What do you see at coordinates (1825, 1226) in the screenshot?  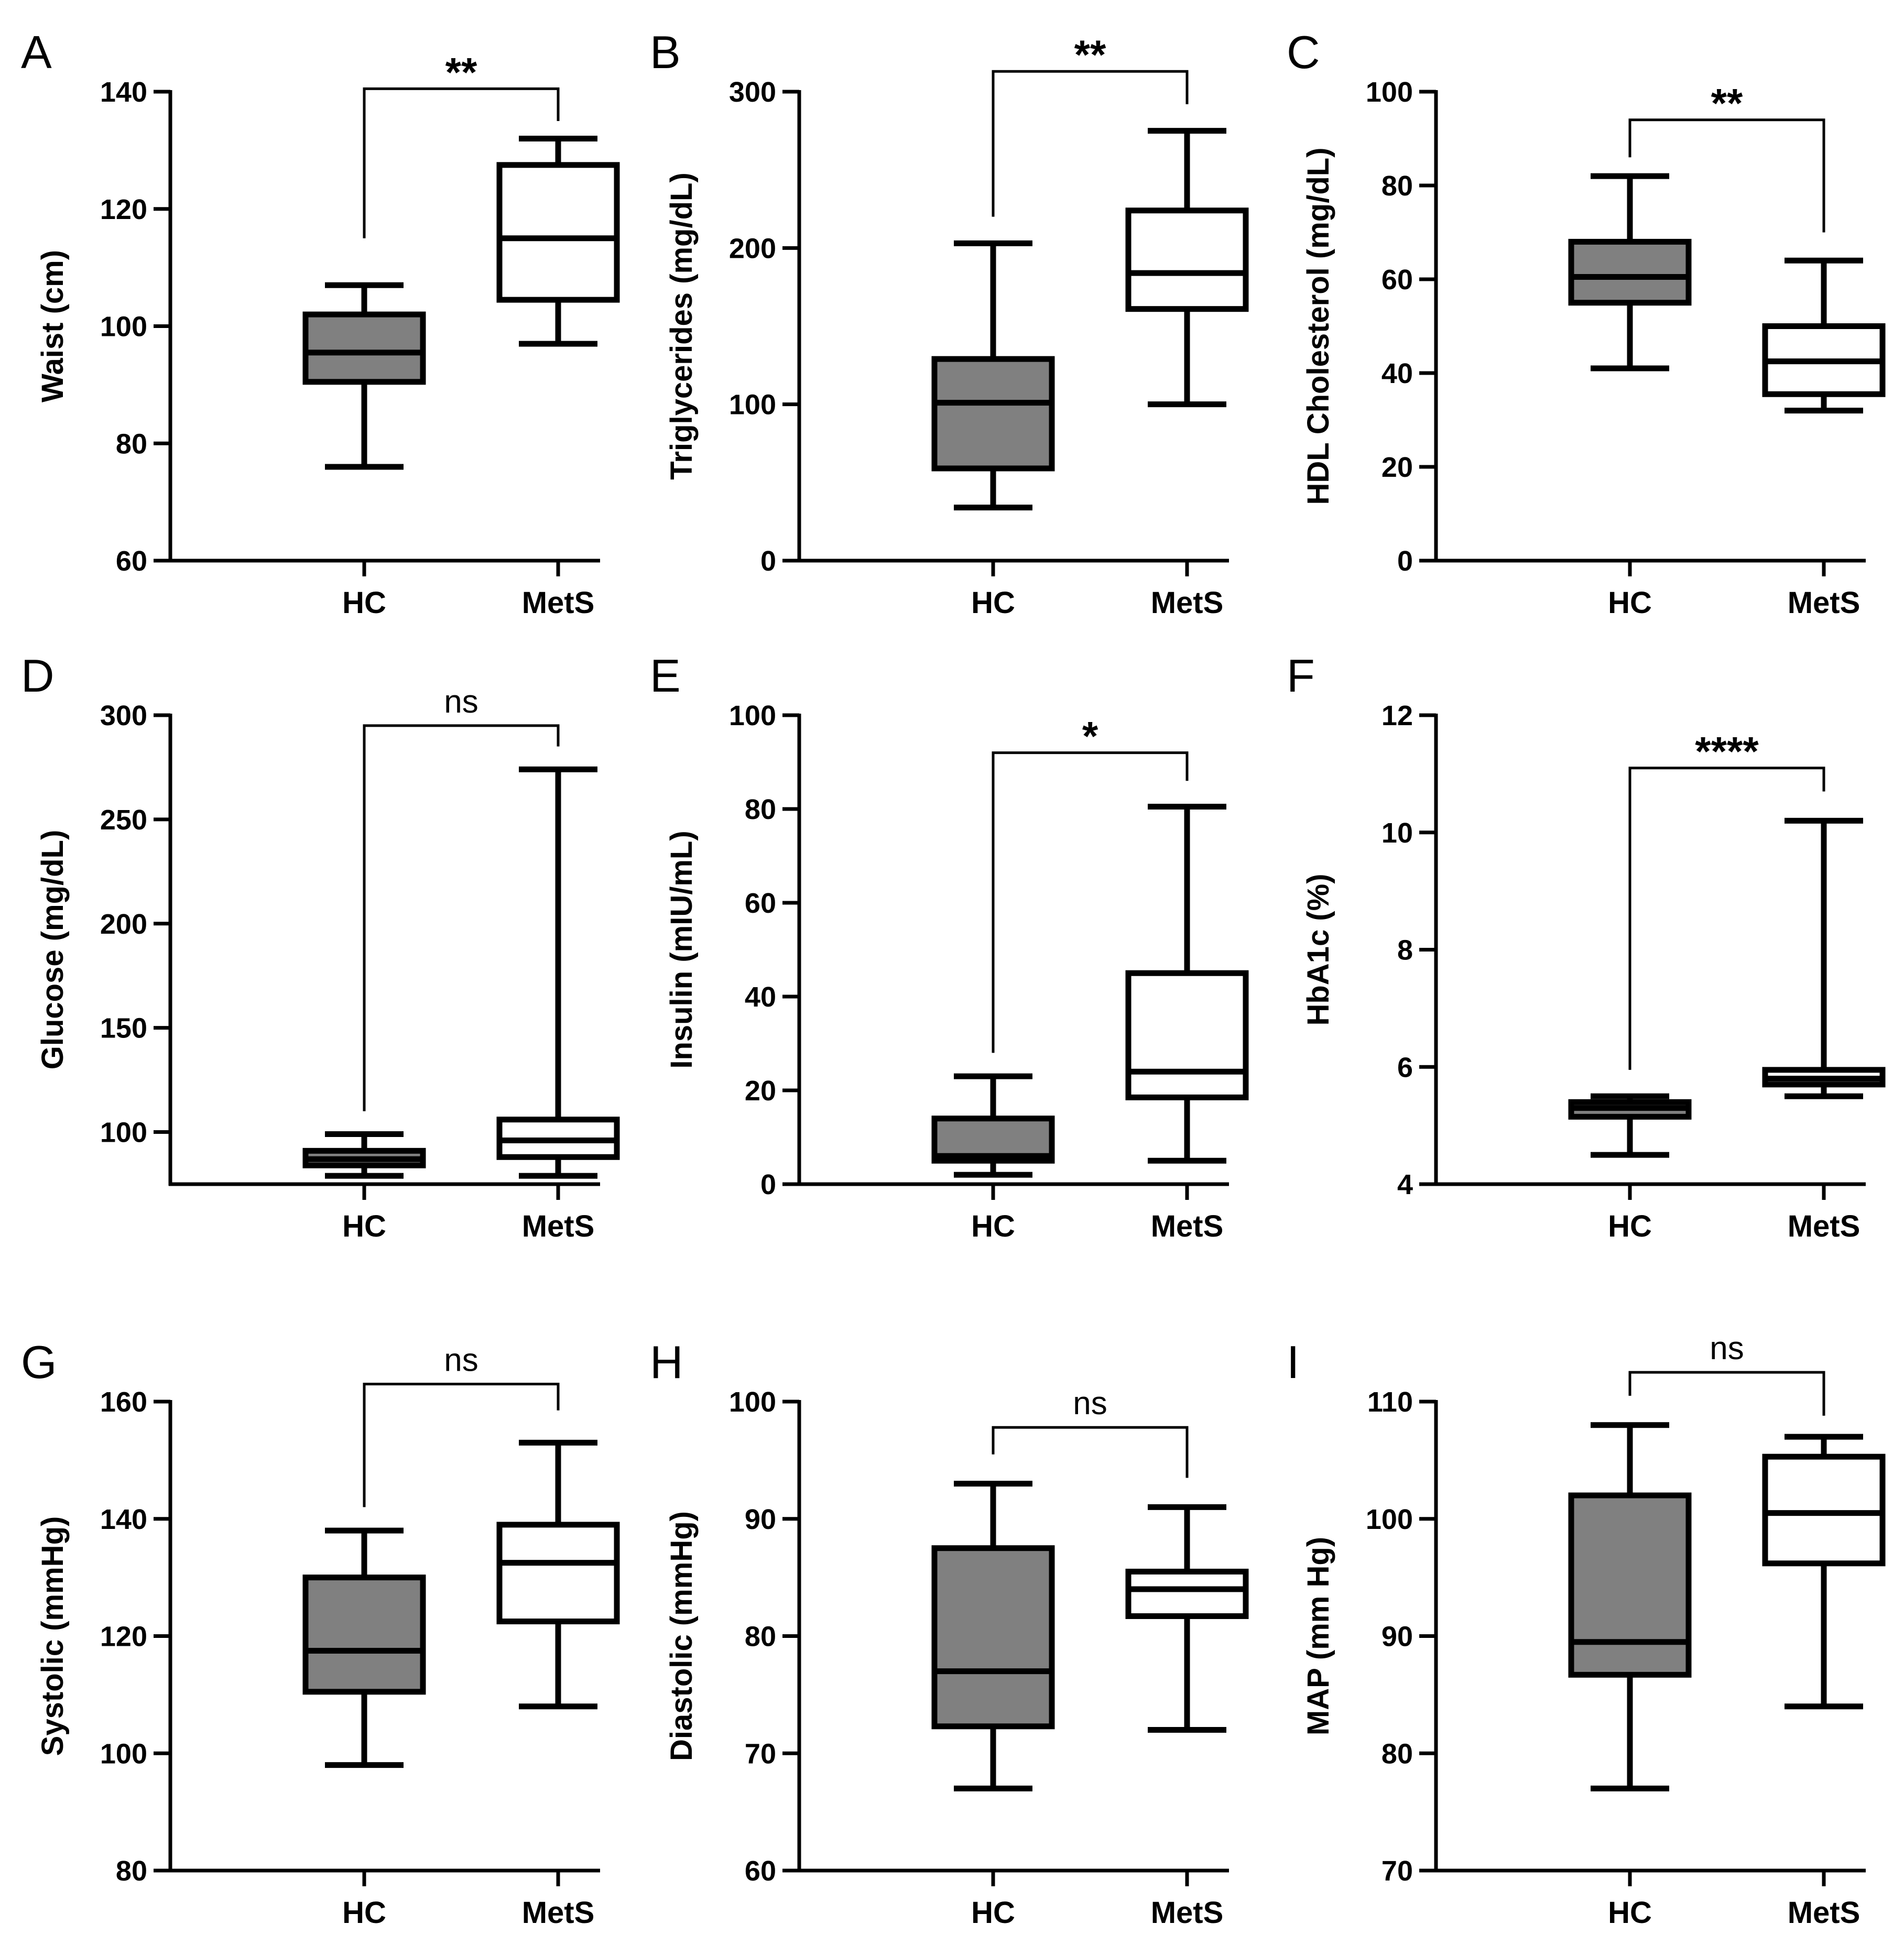 I see `category-label-f-mets: MetS` at bounding box center [1825, 1226].